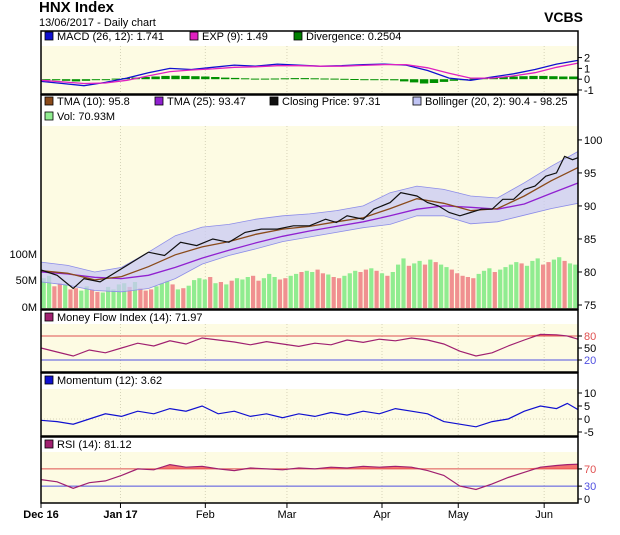  I want to click on legend-label: EXP (9): 1.49, so click(235, 37).